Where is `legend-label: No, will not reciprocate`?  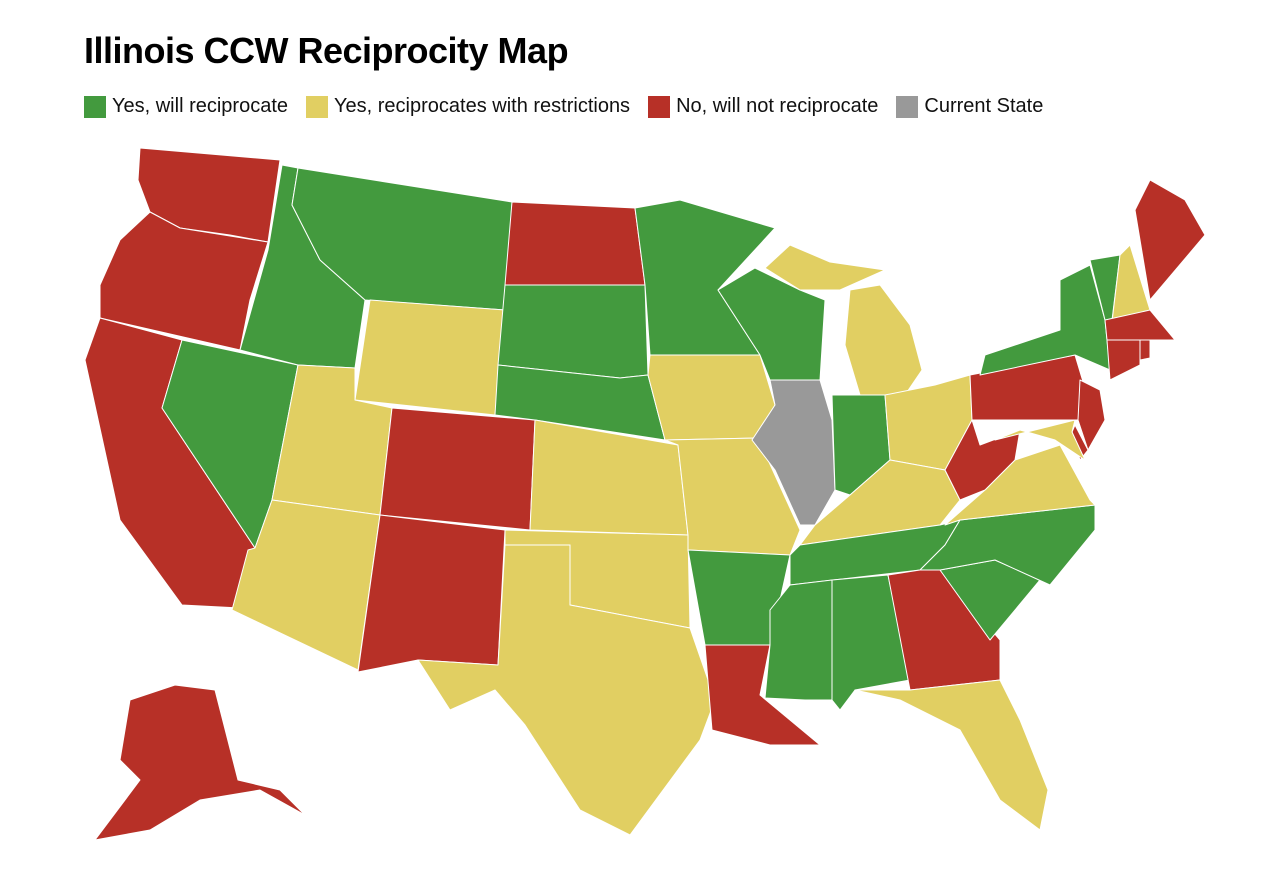
legend-label: No, will not reciprocate is located at coordinates (777, 106).